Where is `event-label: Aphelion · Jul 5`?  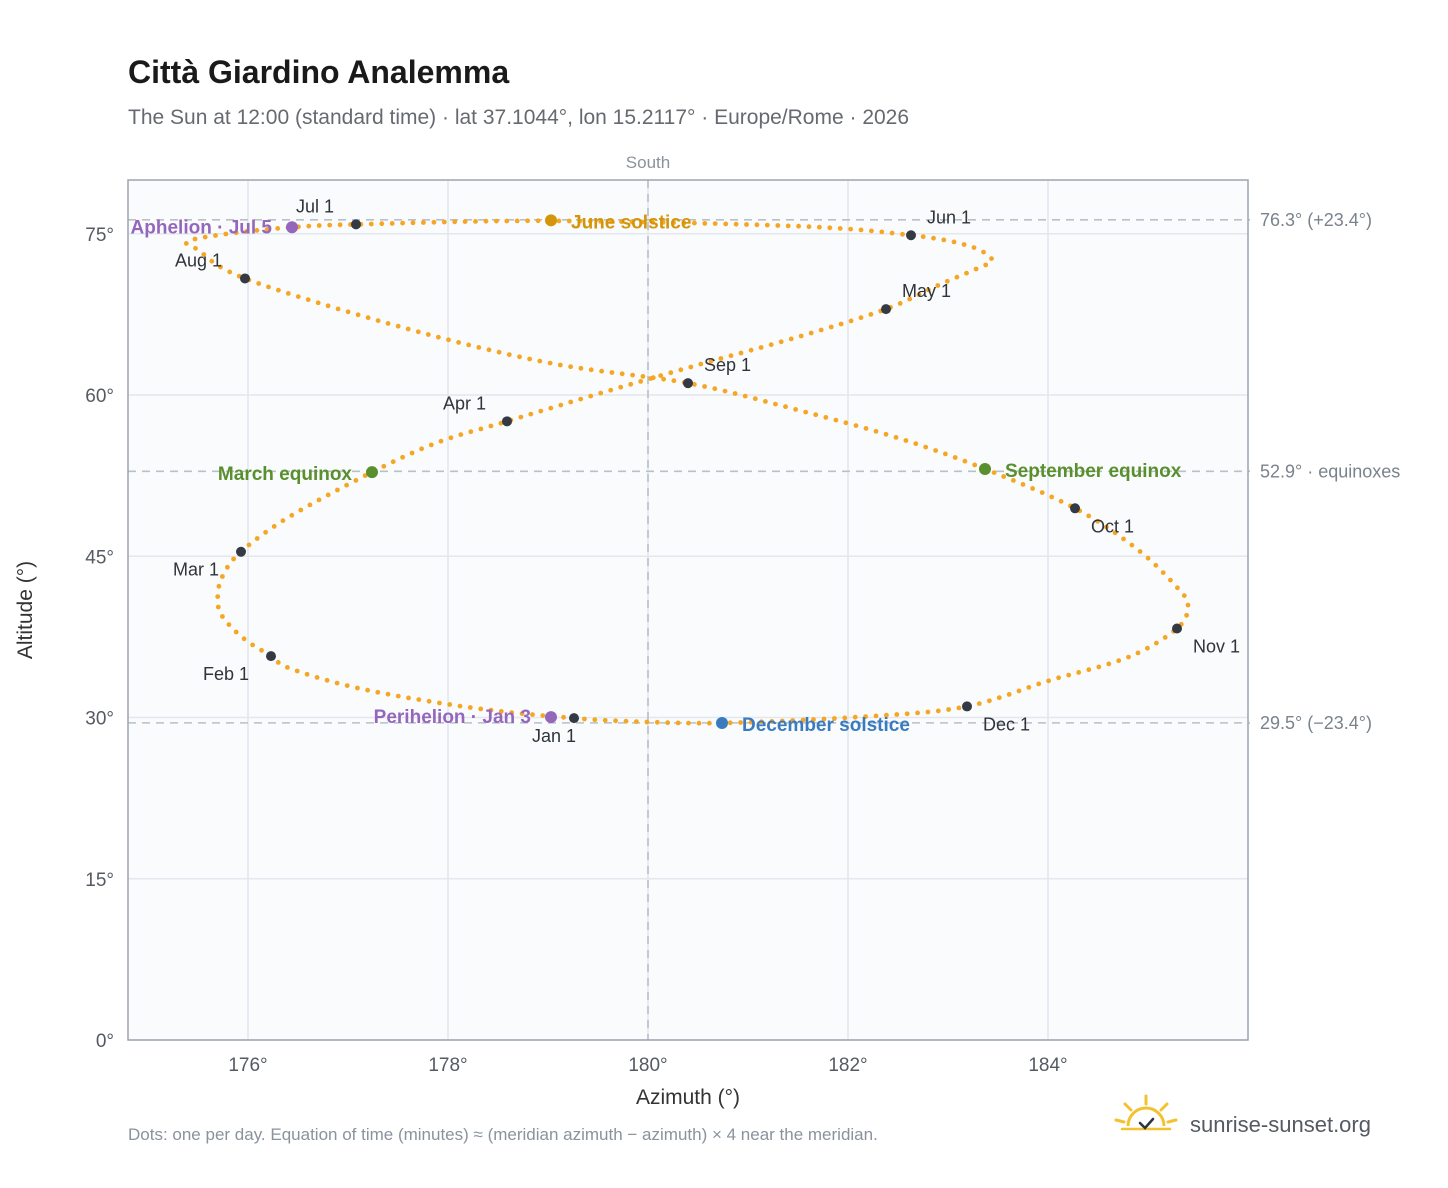
event-label: Aphelion · Jul 5 is located at coordinates (202, 227).